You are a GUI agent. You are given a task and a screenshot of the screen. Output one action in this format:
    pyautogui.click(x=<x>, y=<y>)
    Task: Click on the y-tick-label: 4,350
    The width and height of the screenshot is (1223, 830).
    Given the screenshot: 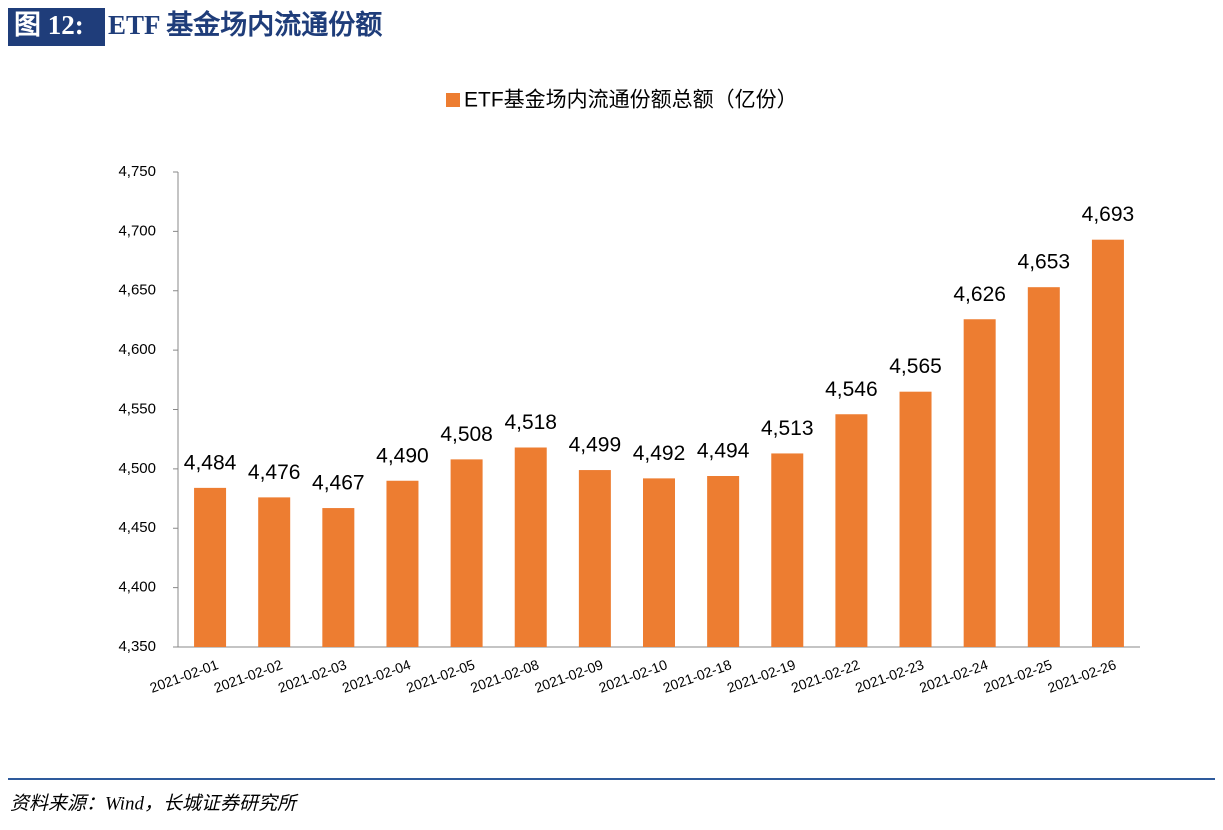 What is the action you would take?
    pyautogui.click(x=137, y=646)
    